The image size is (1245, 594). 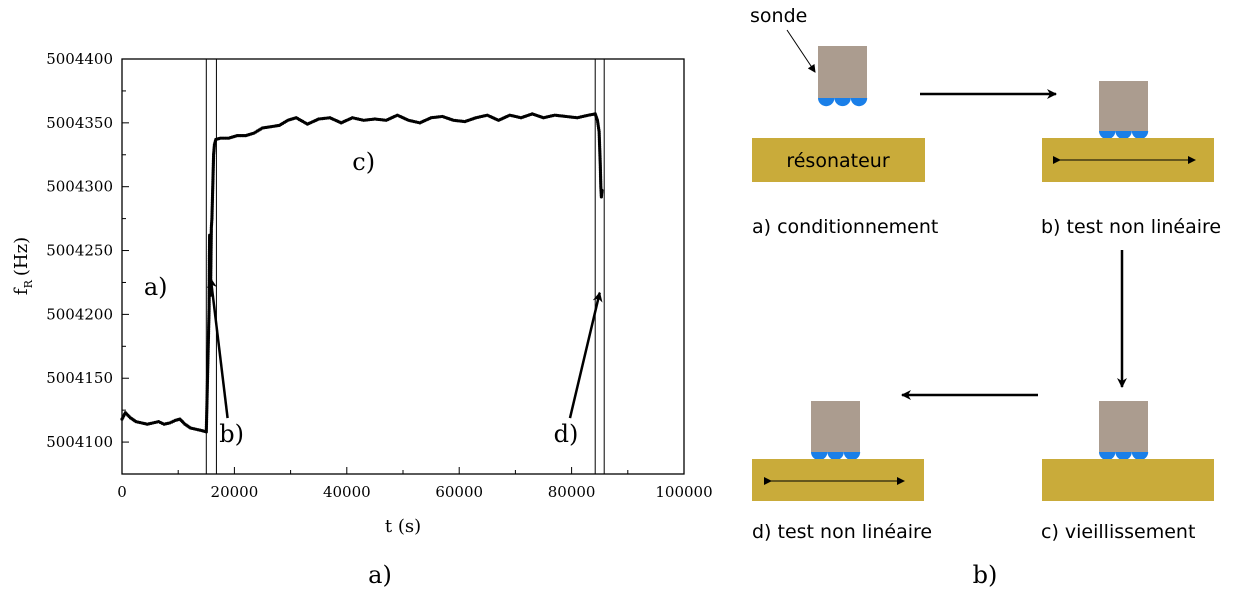 I want to click on contacts-a, so click(x=843, y=102).